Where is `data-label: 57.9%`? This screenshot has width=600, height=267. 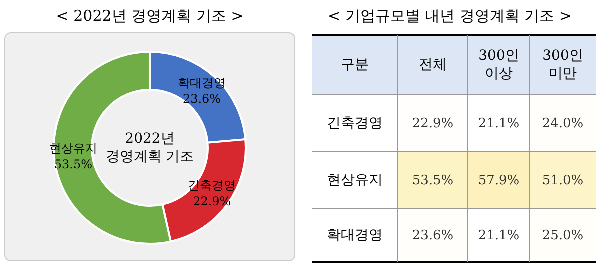 data-label: 57.9% is located at coordinates (499, 180).